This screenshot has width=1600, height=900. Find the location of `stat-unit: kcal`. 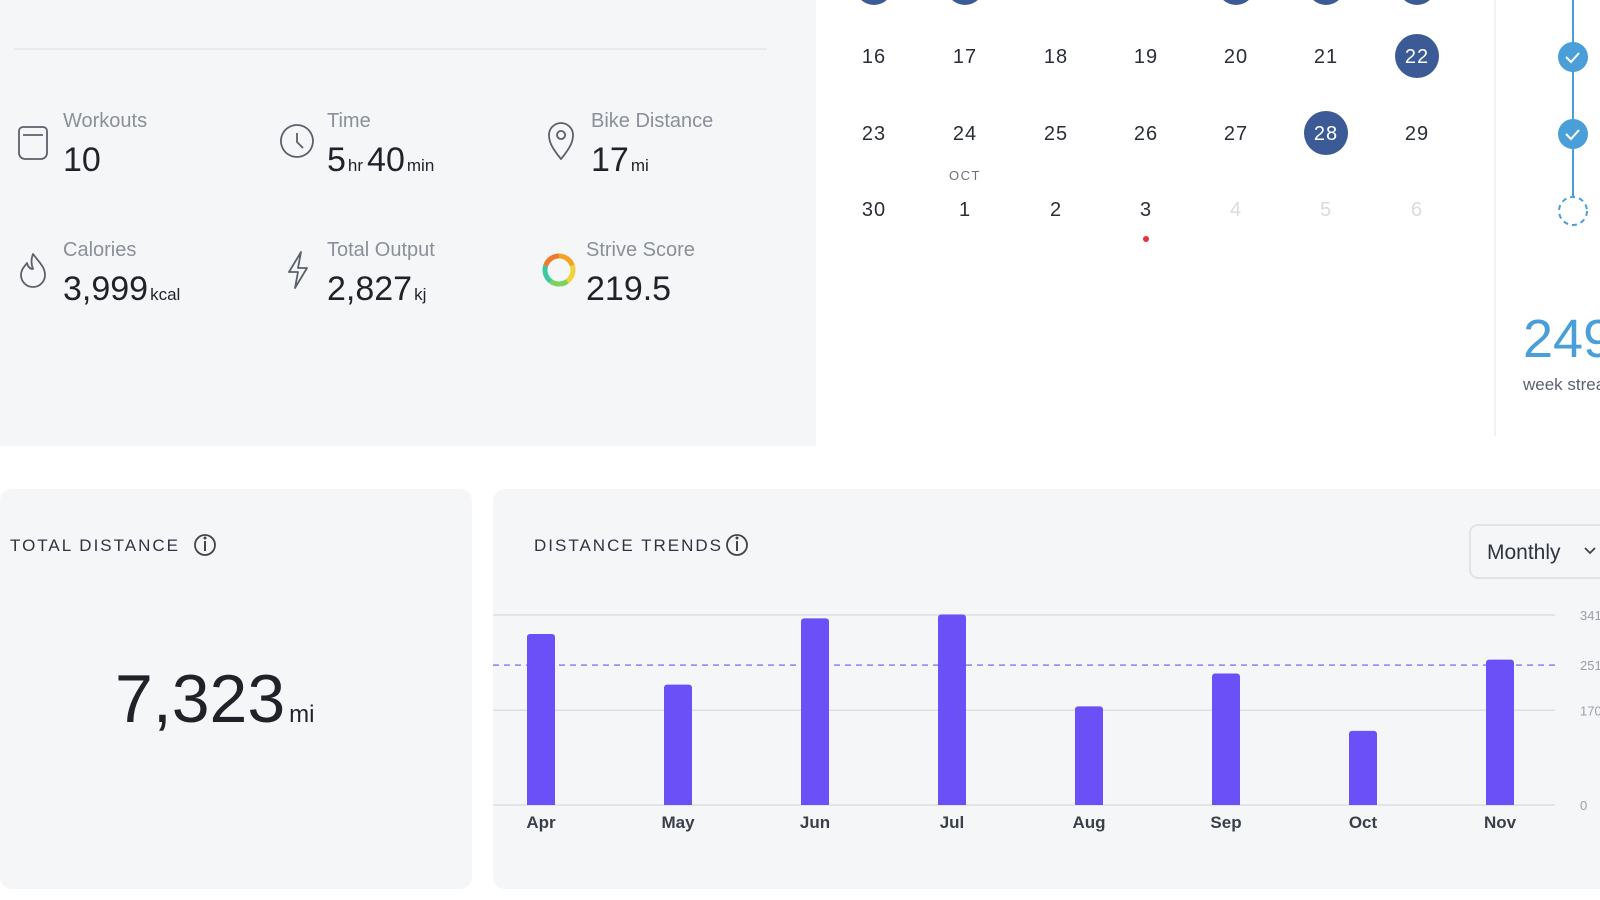

stat-unit: kcal is located at coordinates (165, 294).